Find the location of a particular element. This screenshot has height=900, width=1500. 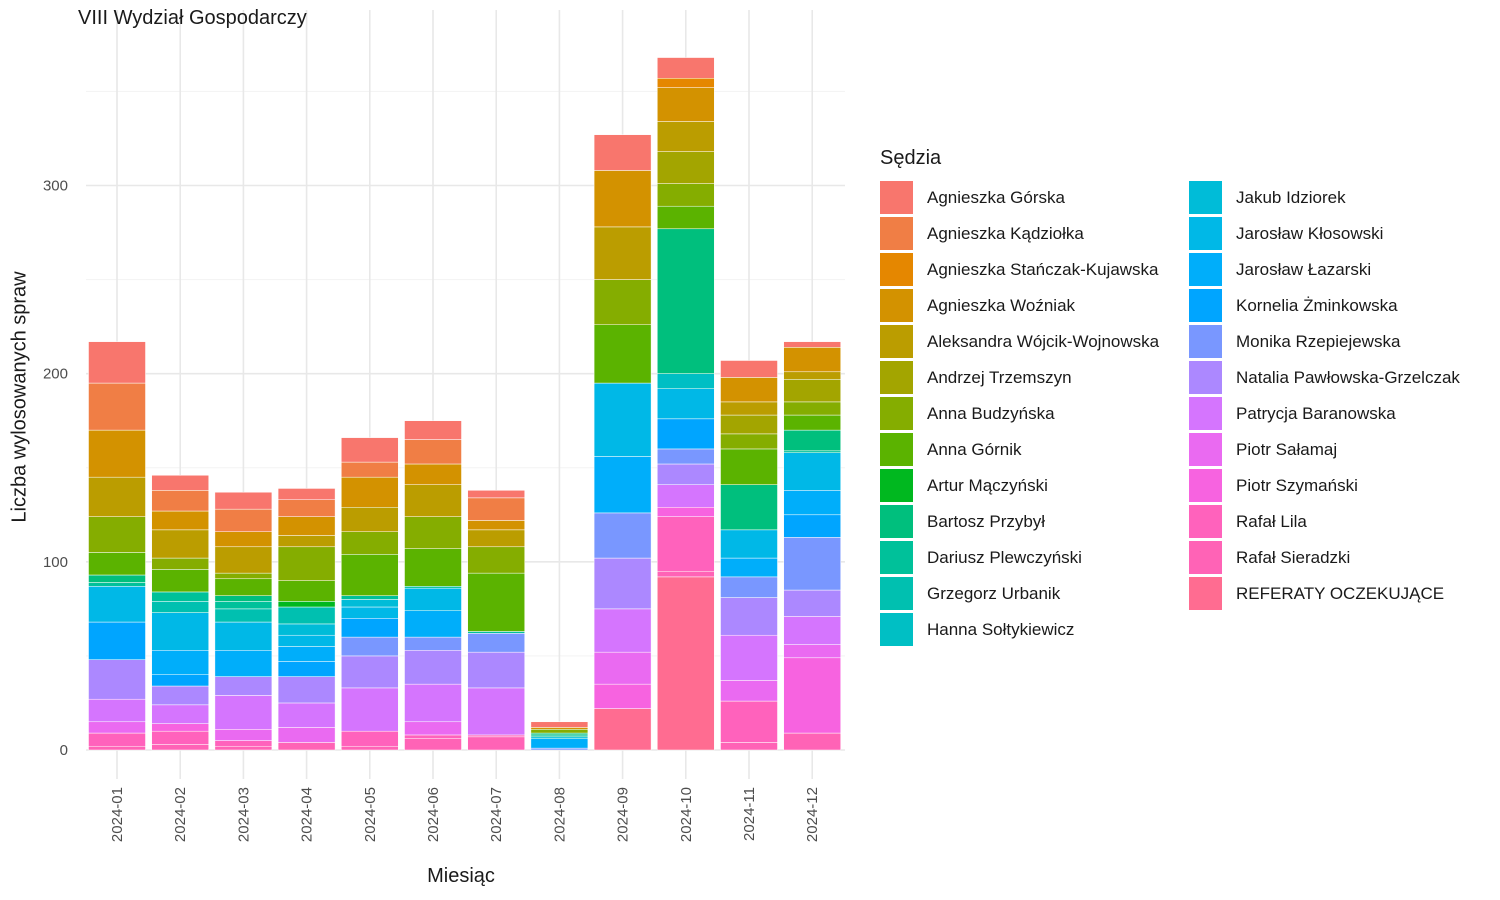

legend-title: Sędzia is located at coordinates (911, 158).